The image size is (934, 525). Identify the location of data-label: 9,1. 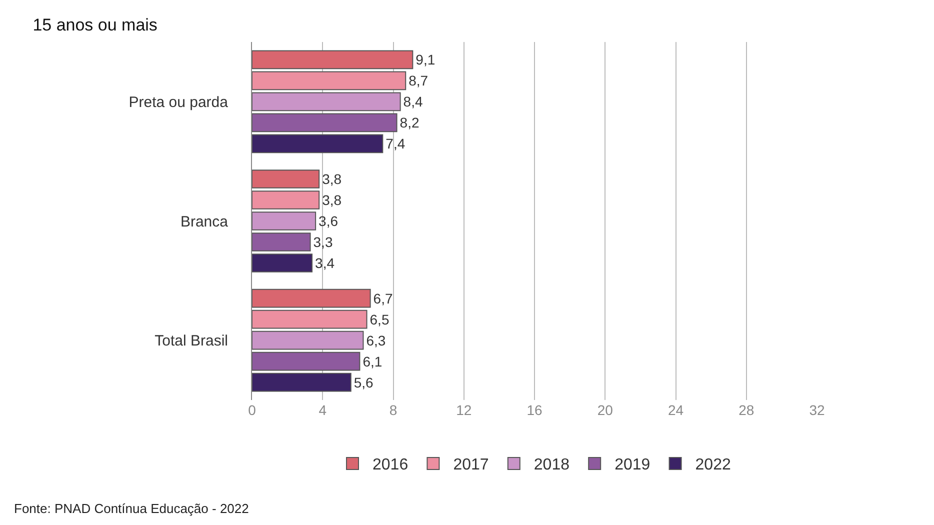
(426, 60).